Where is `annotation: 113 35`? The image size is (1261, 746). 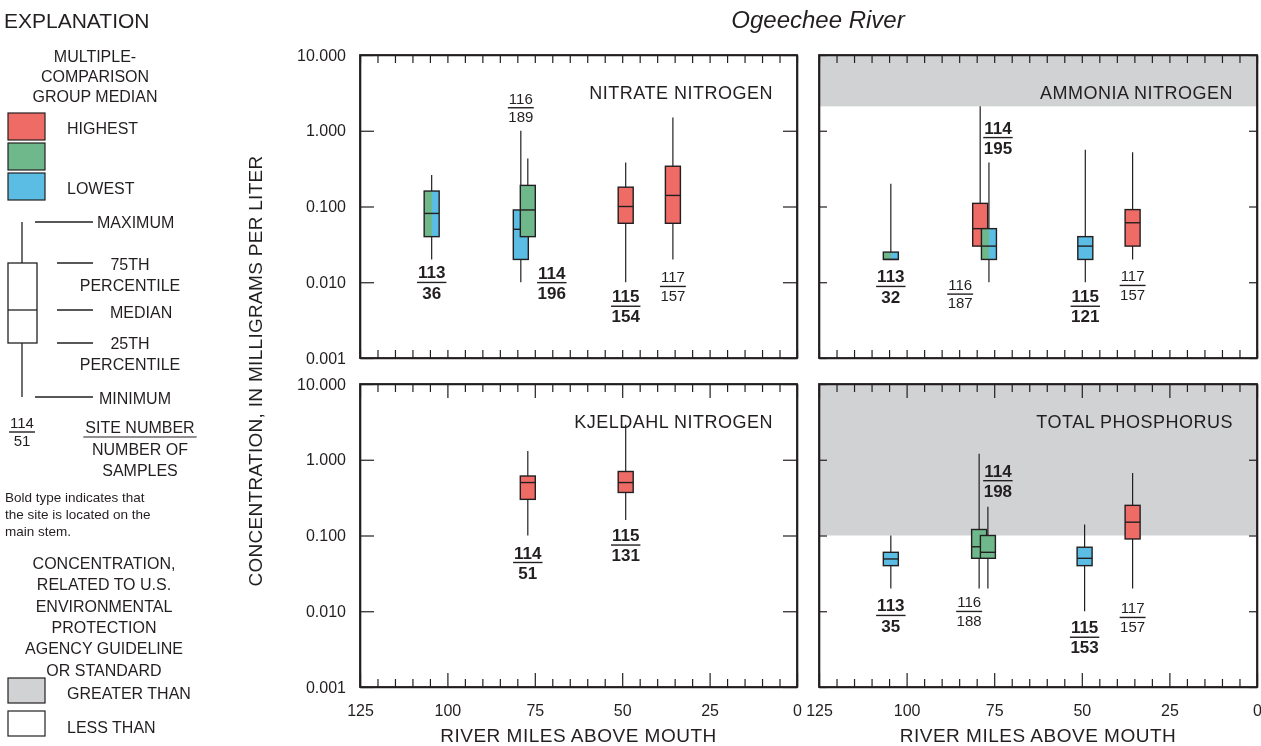
annotation: 113 35 is located at coordinates (891, 616).